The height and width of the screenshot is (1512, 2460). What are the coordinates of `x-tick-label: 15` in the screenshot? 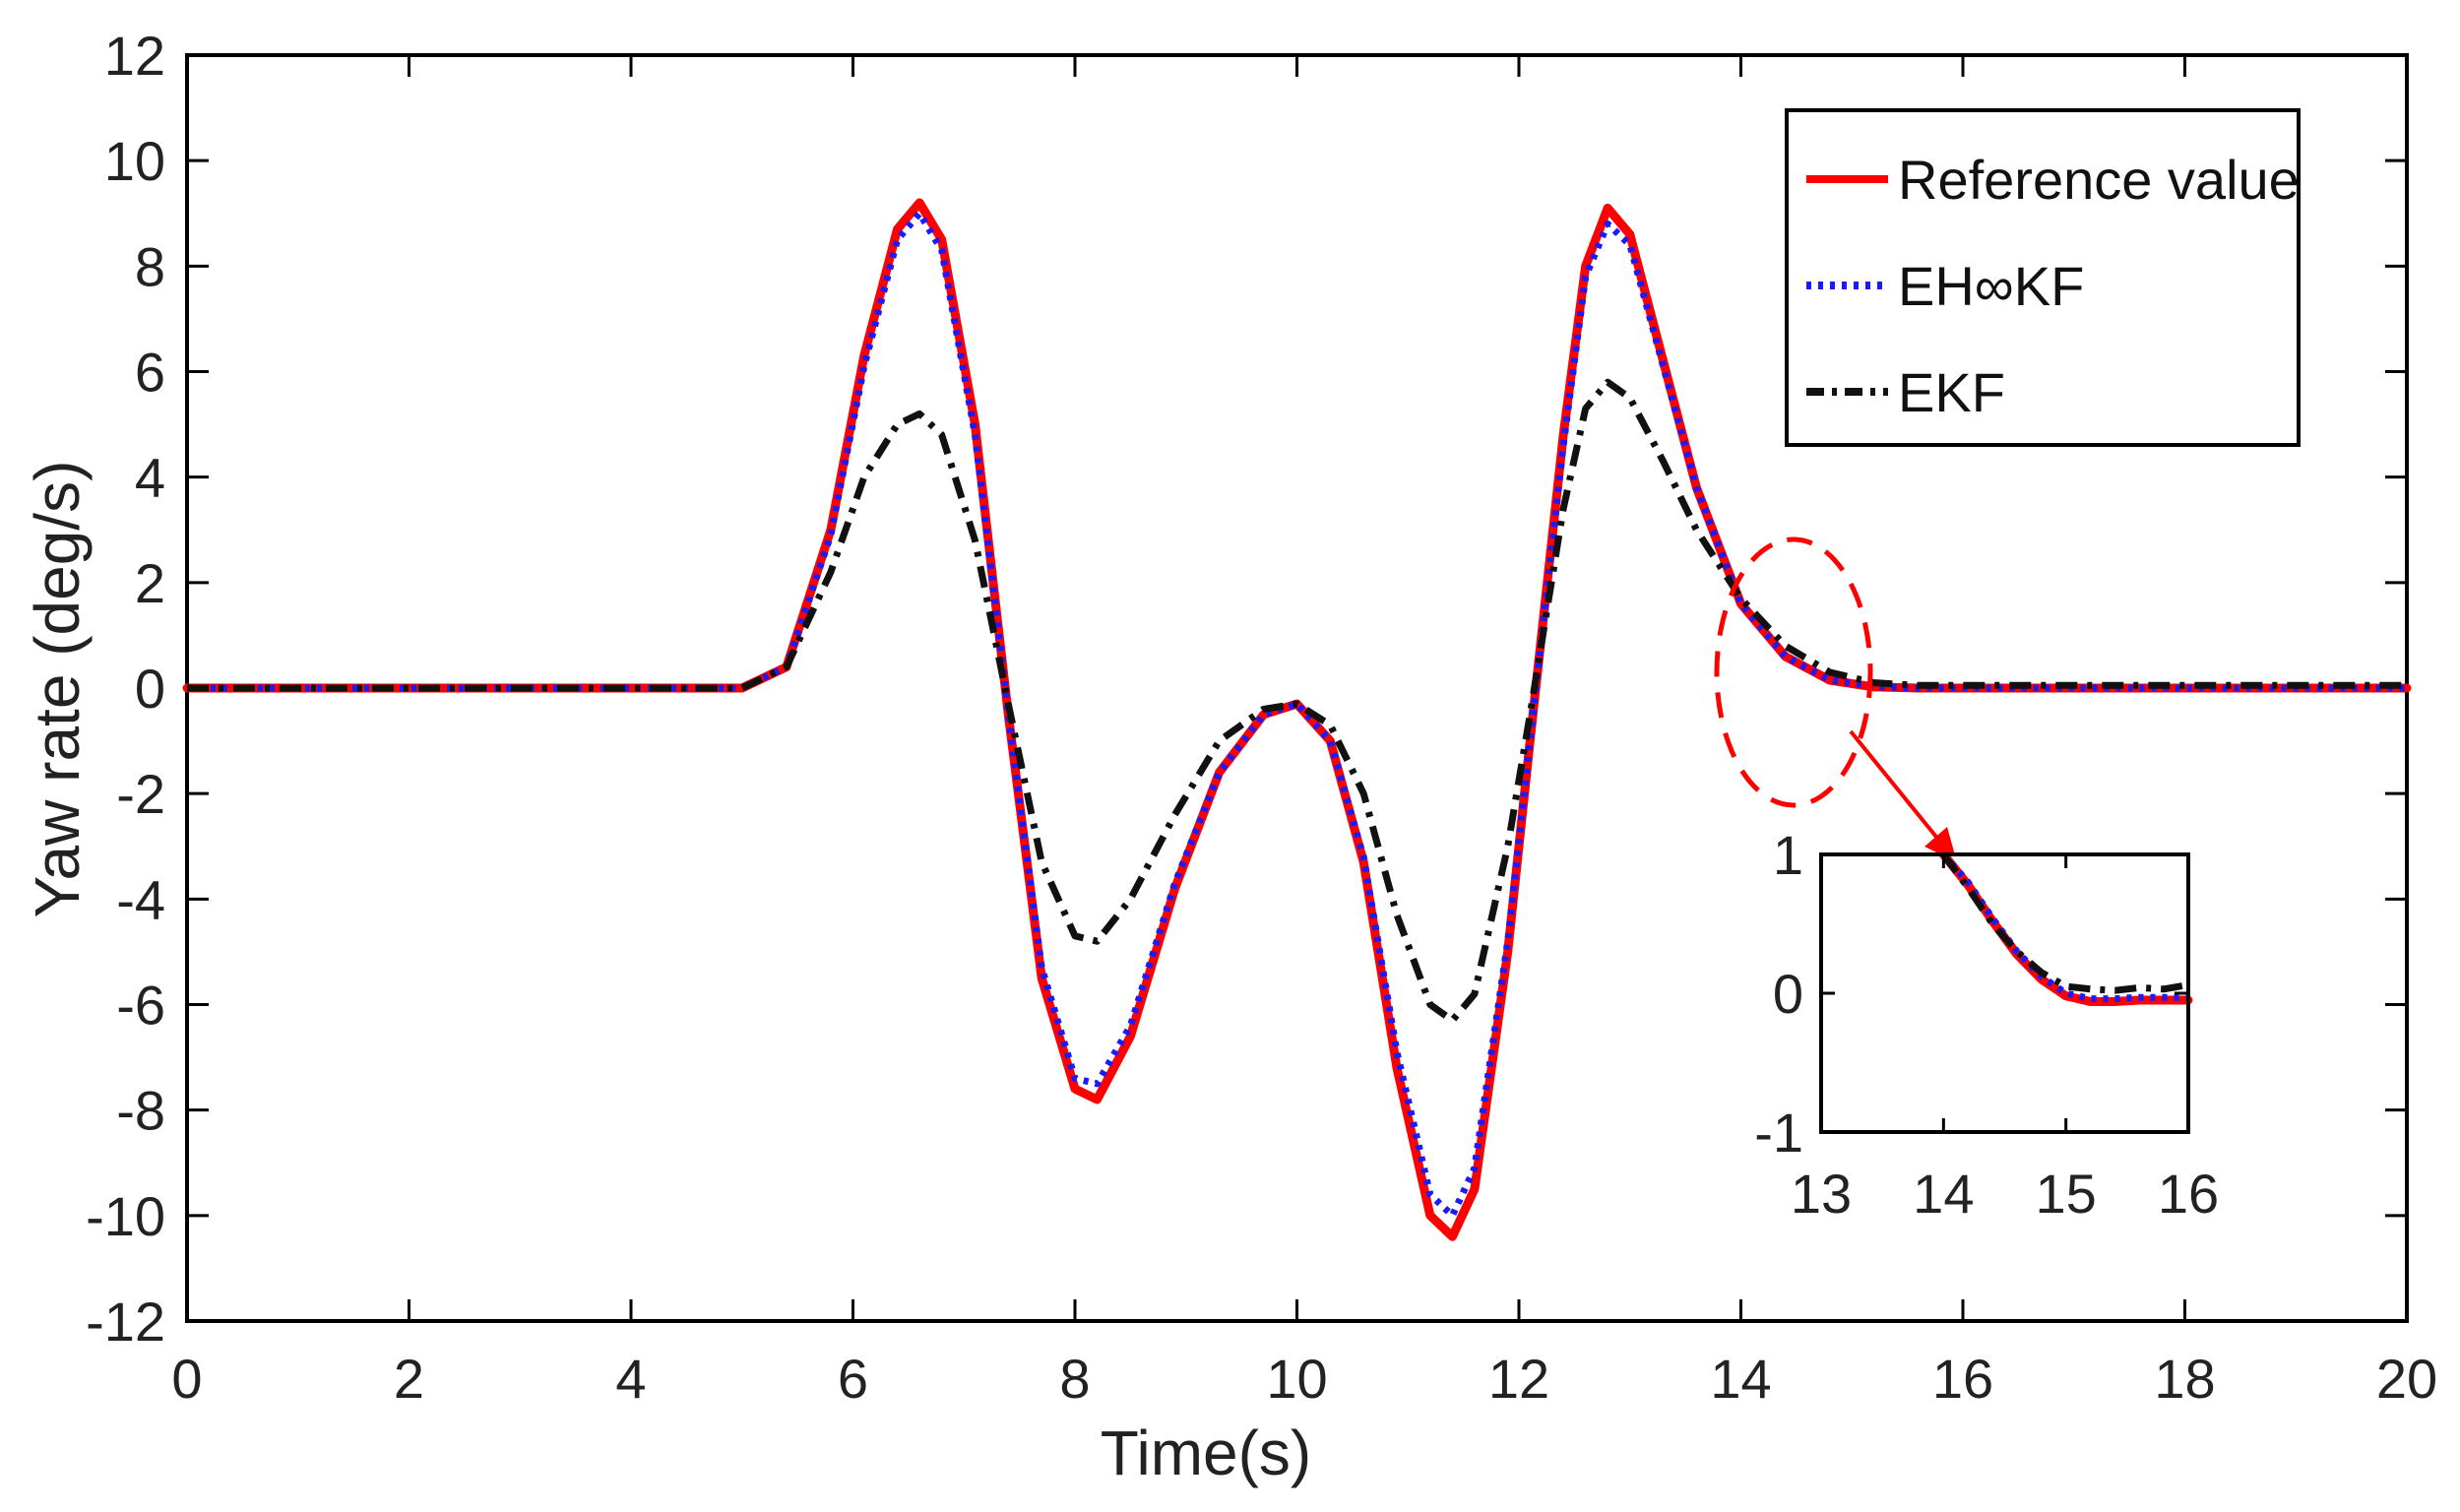 It's located at (2066, 1194).